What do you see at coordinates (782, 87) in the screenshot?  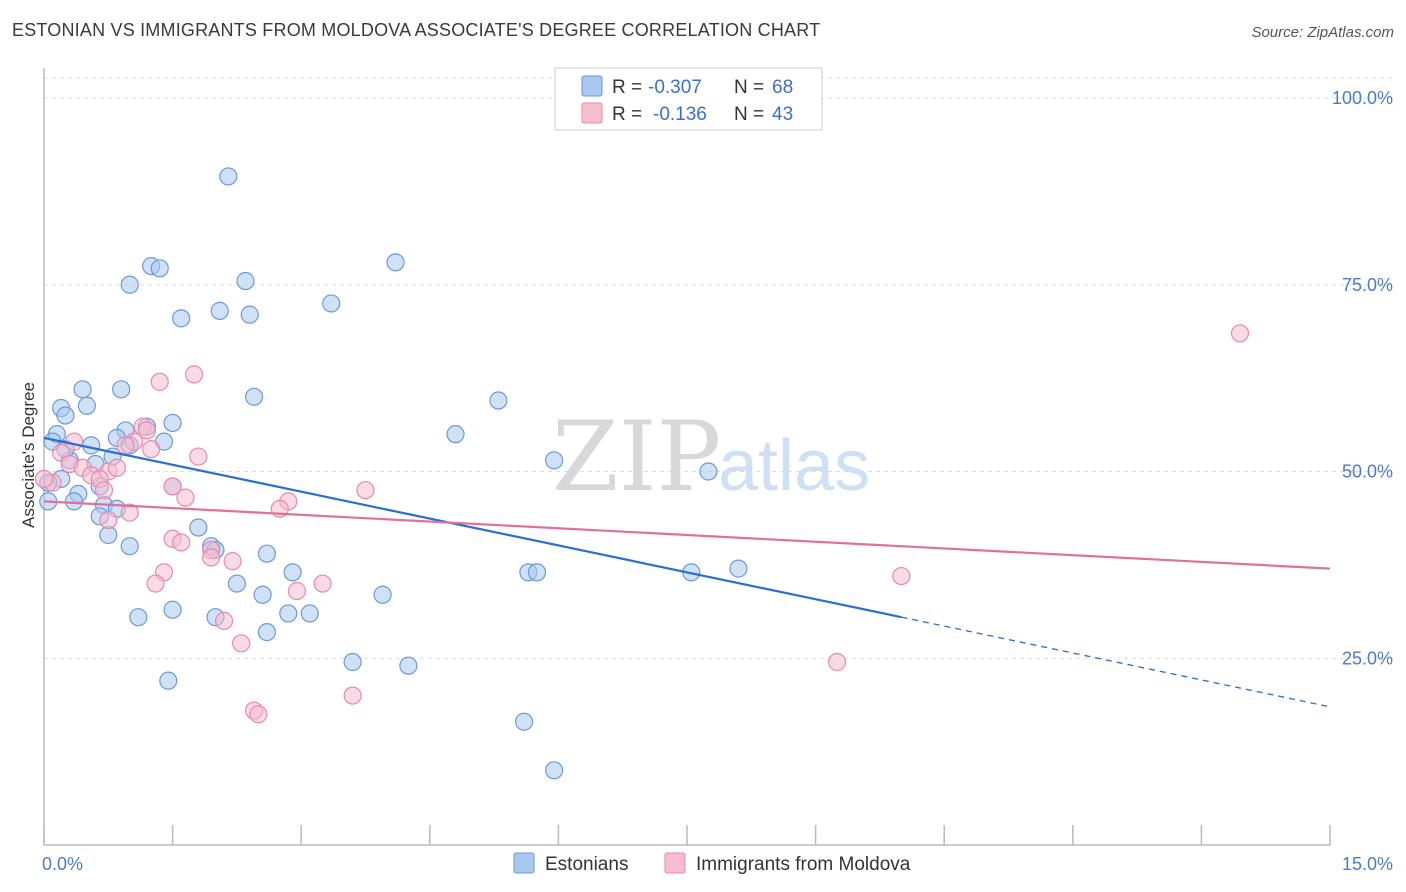 I see `legend-n-value-estonian: 68` at bounding box center [782, 87].